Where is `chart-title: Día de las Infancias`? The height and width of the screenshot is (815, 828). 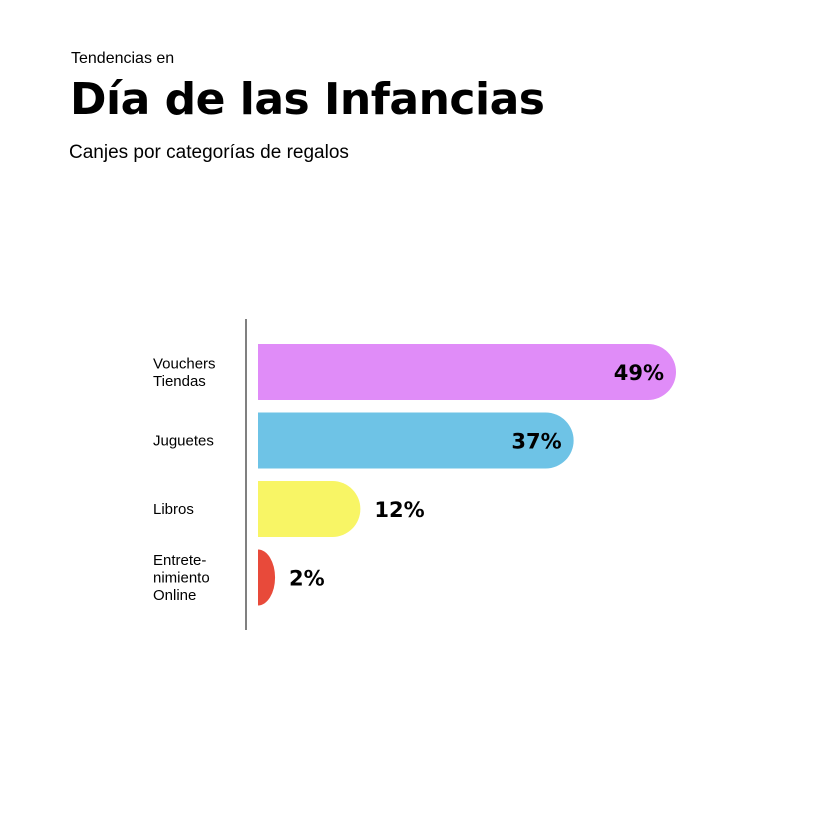
chart-title: Día de las Infancias is located at coordinates (307, 99).